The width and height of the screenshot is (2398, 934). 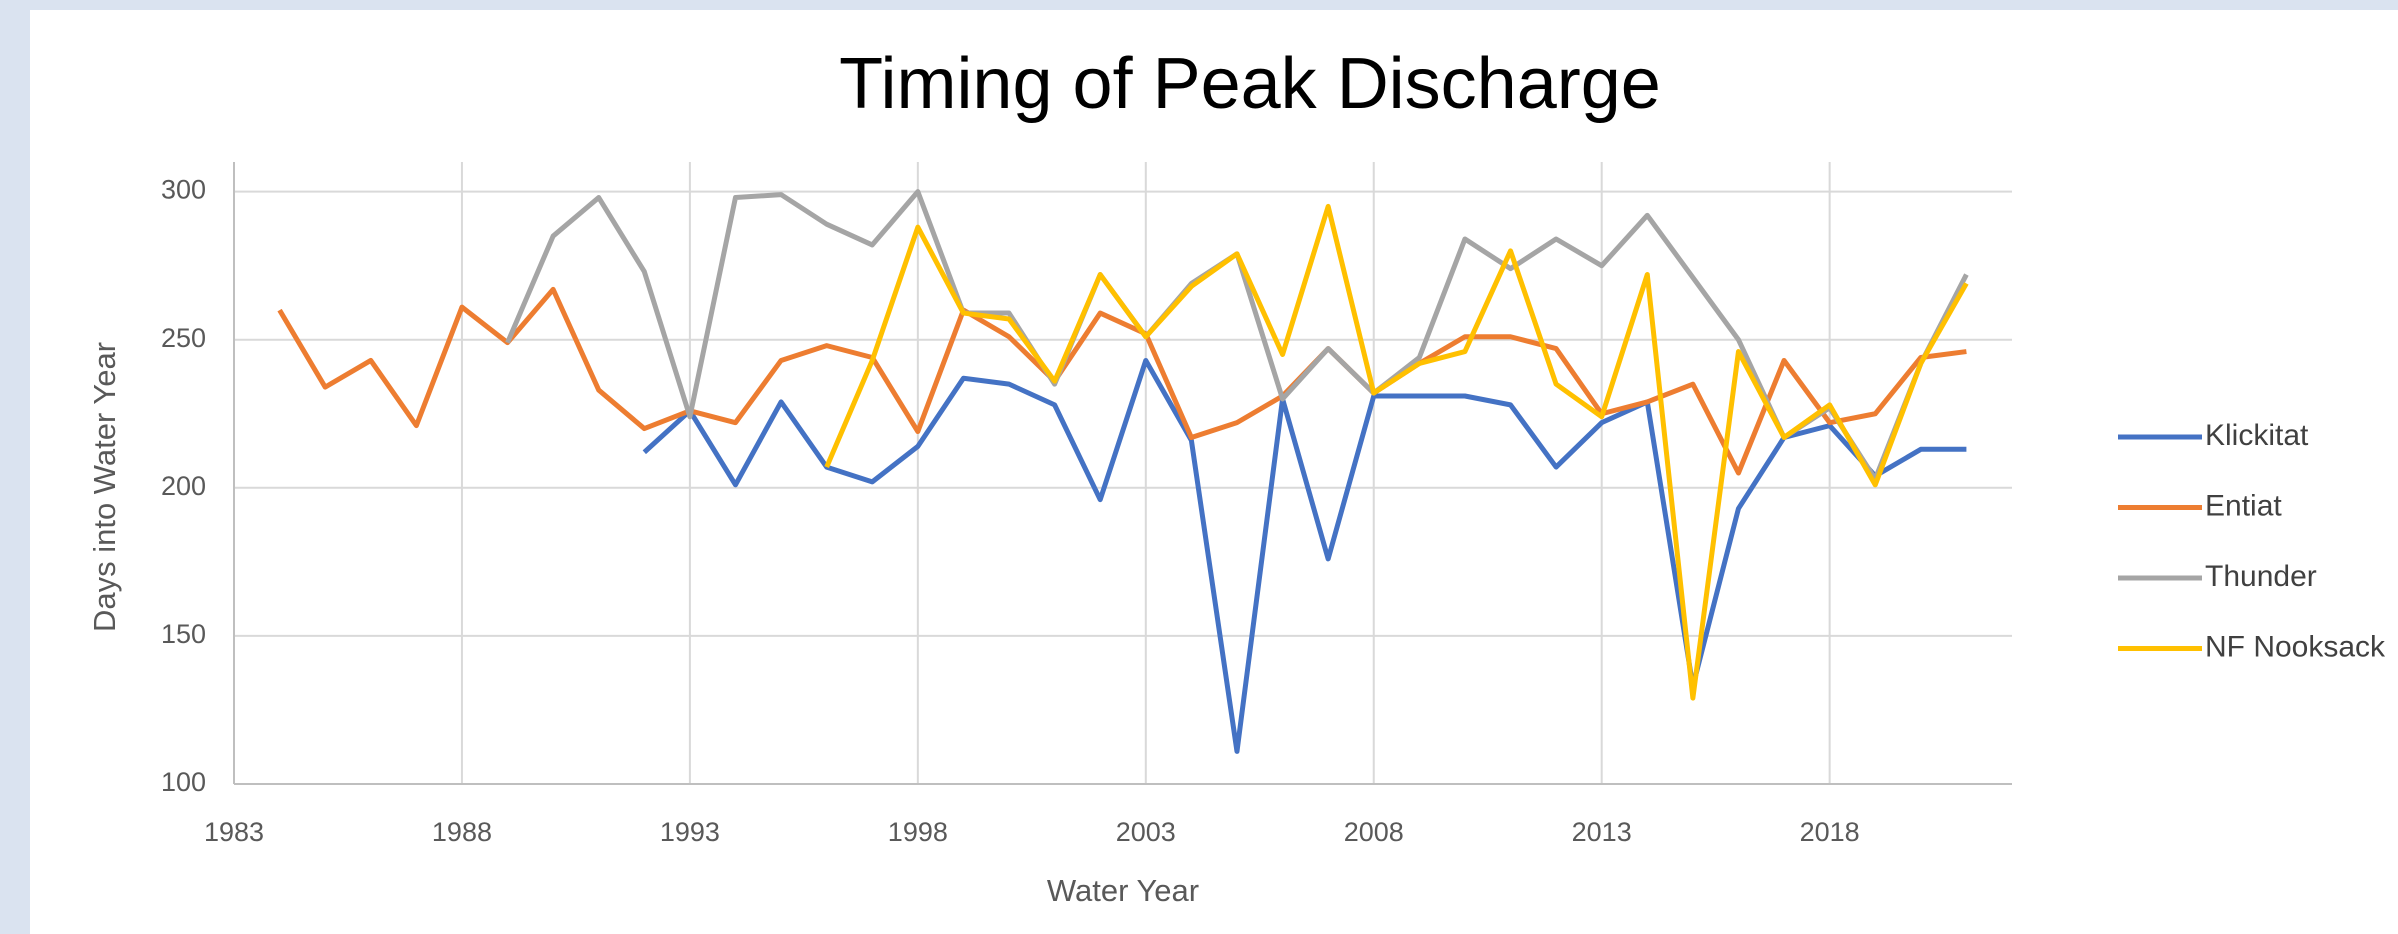 I want to click on x-tick-label: 2008, so click(x=1374, y=832).